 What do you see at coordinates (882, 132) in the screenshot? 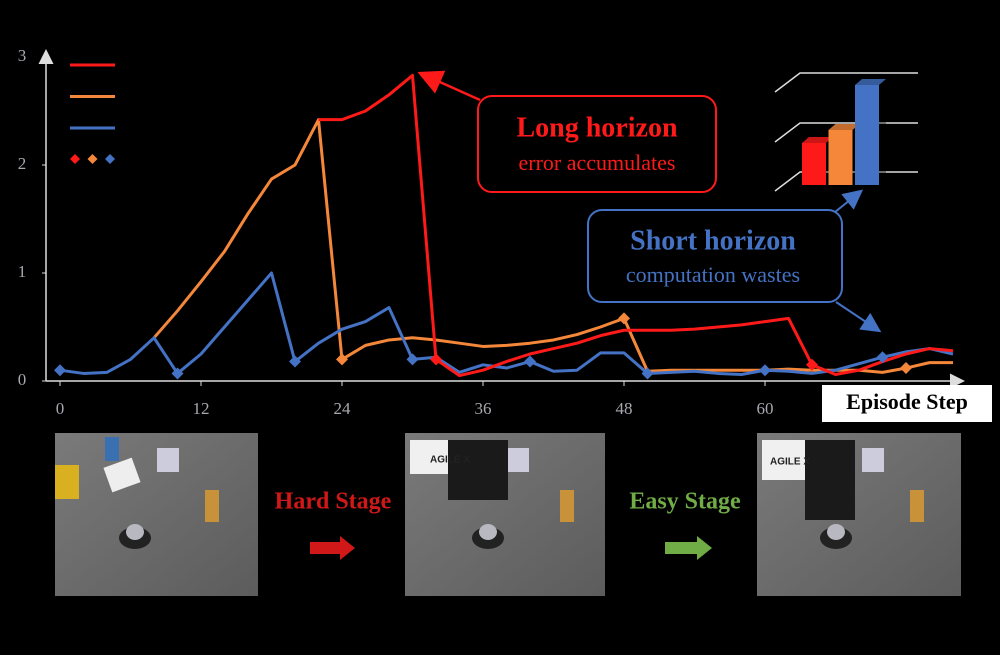
I see `inset-bar-side` at bounding box center [882, 132].